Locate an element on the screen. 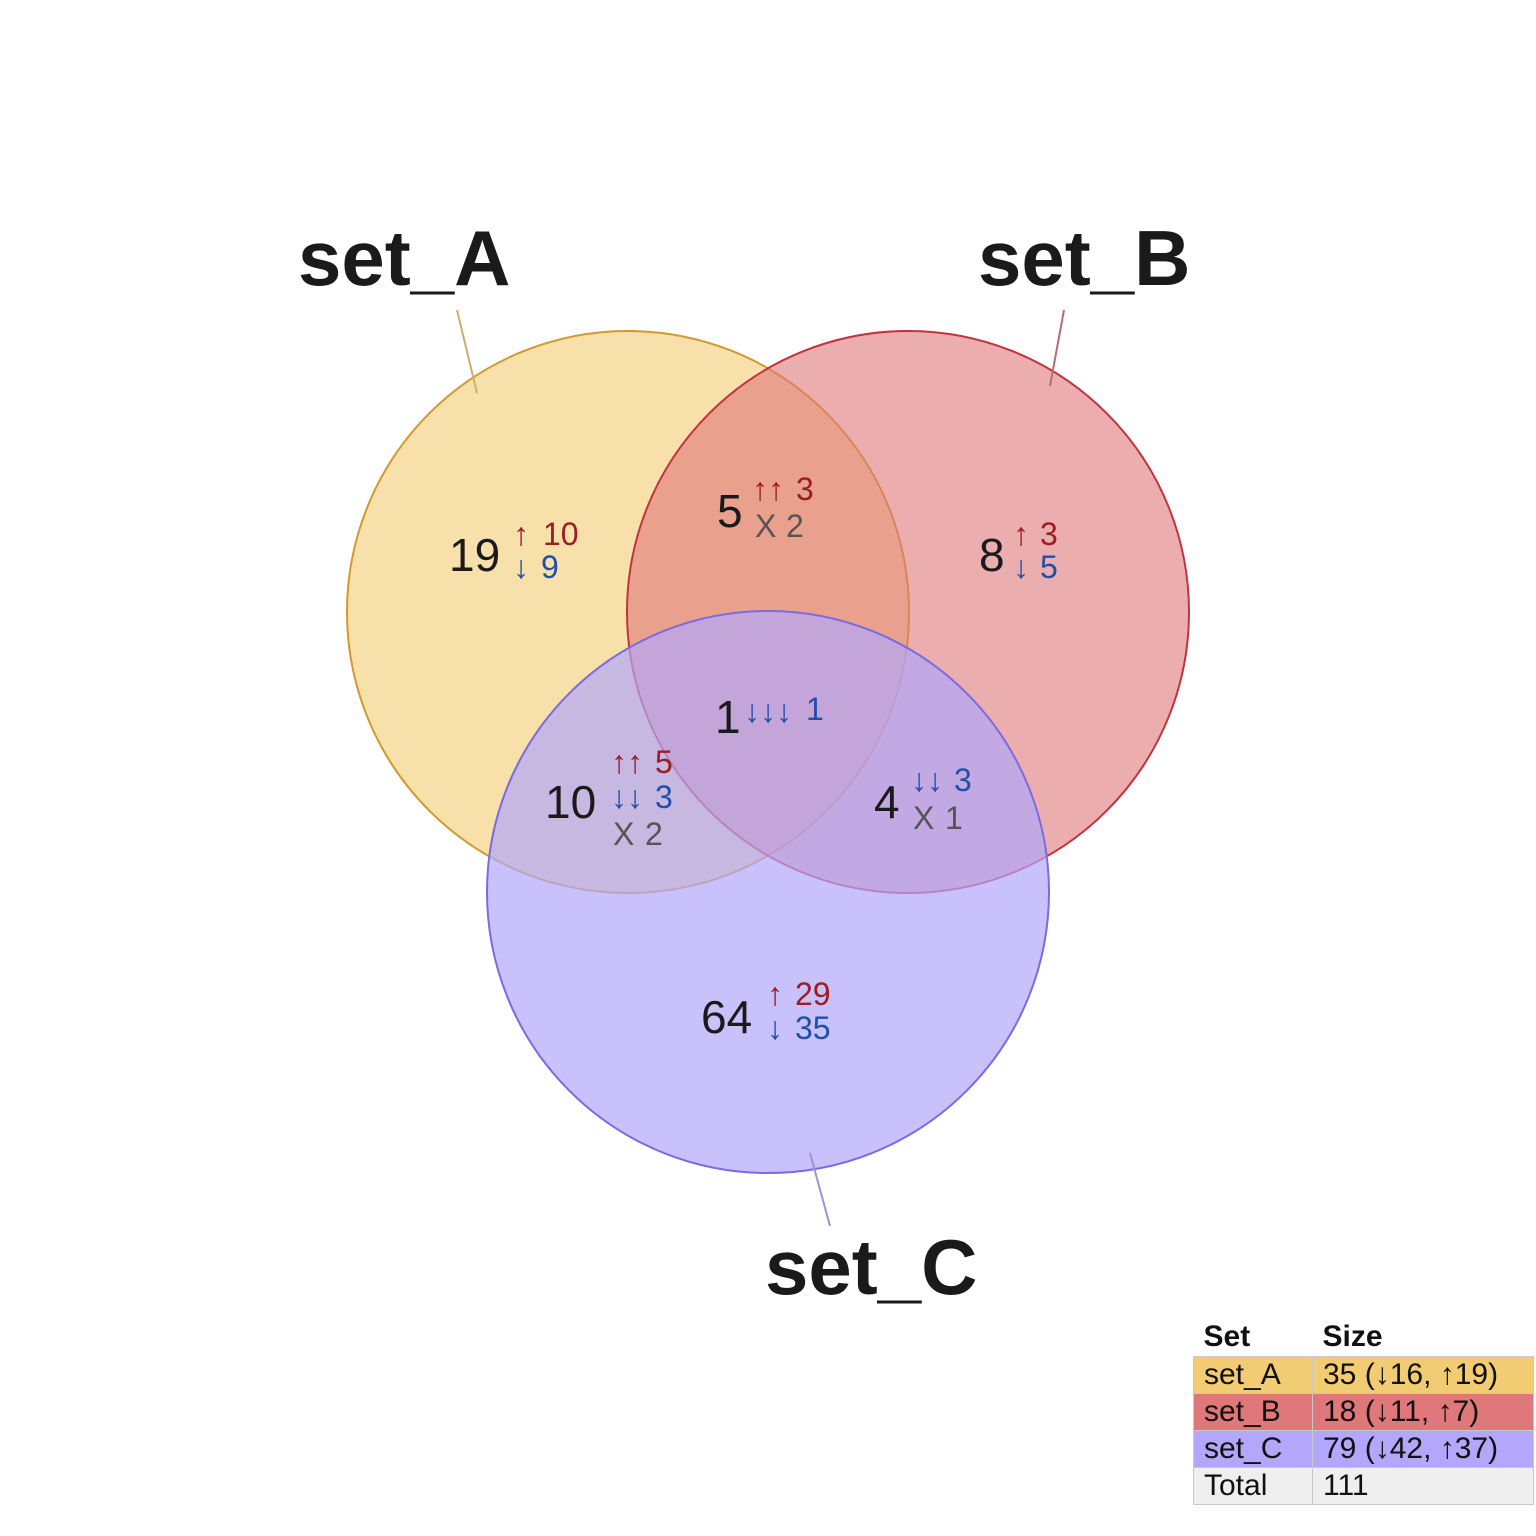 The image size is (1536, 1536). legend-row-set-b: set_B 18 (↓11, ↑7) is located at coordinates (1363, 1412).